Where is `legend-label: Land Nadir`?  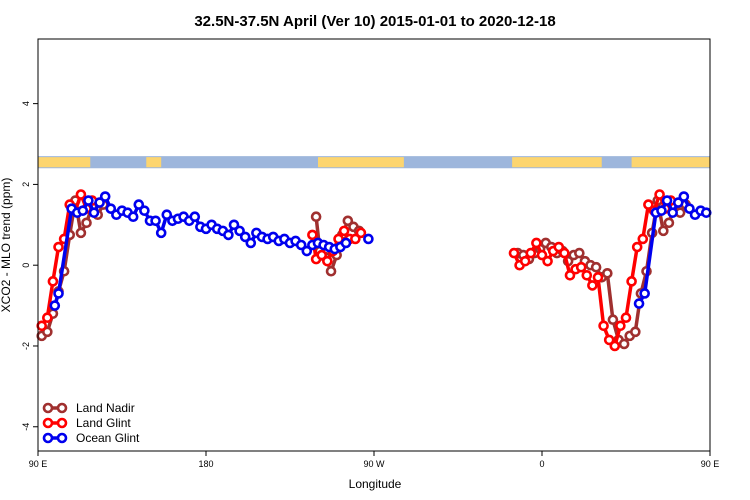 legend-label: Land Nadir is located at coordinates (105, 408).